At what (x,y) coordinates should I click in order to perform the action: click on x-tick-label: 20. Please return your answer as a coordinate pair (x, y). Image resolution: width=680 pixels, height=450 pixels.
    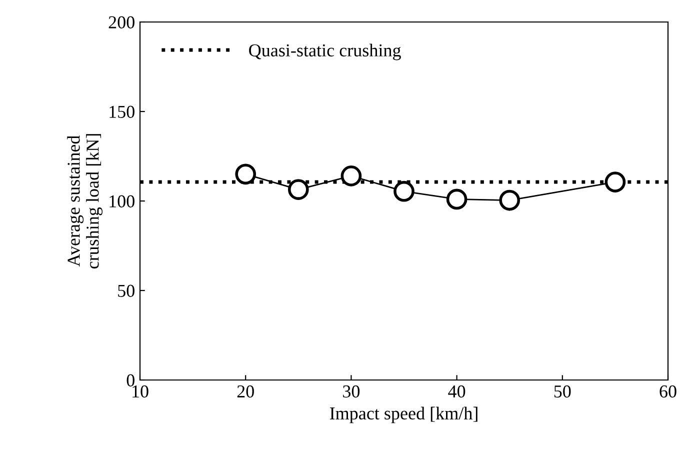
    Looking at the image, I should click on (245, 391).